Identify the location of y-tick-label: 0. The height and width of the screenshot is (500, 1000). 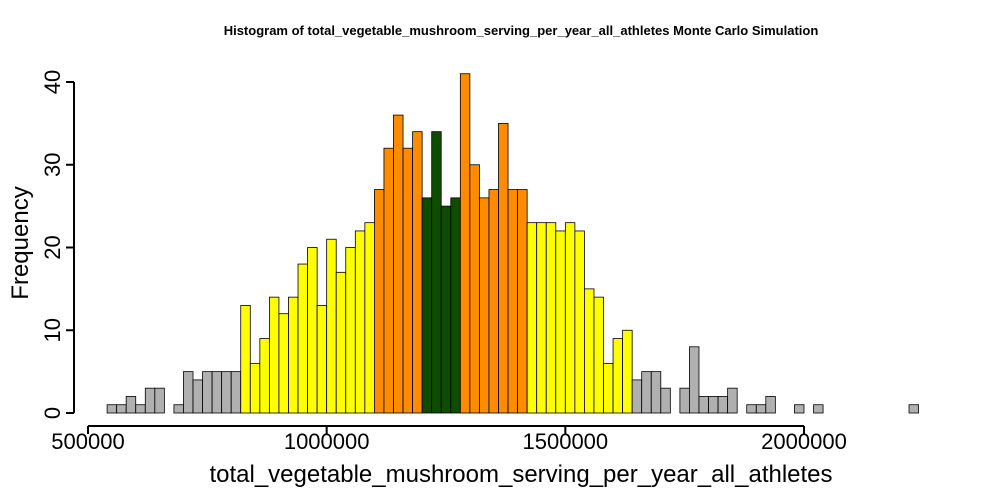
(52, 413).